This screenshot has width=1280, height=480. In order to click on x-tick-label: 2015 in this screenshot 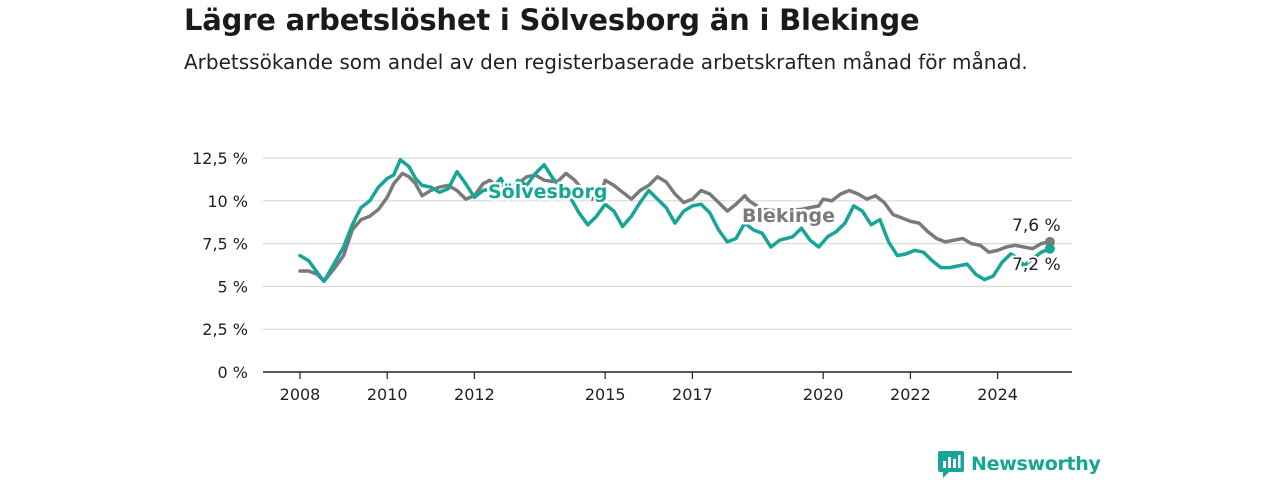, I will do `click(605, 394)`.